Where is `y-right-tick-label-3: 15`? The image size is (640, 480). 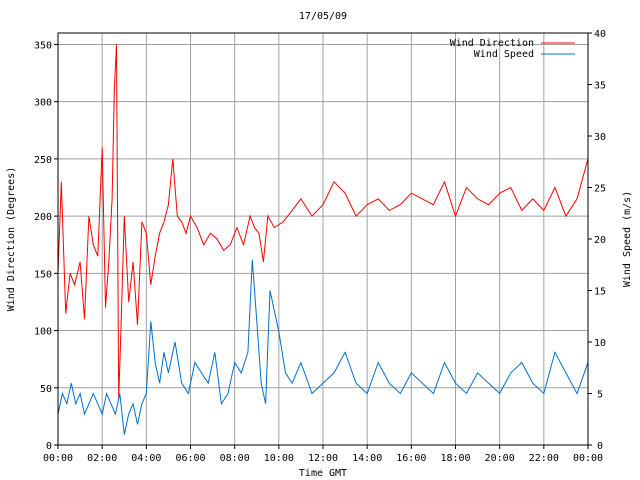 y-right-tick-label-3: 15 is located at coordinates (600, 292).